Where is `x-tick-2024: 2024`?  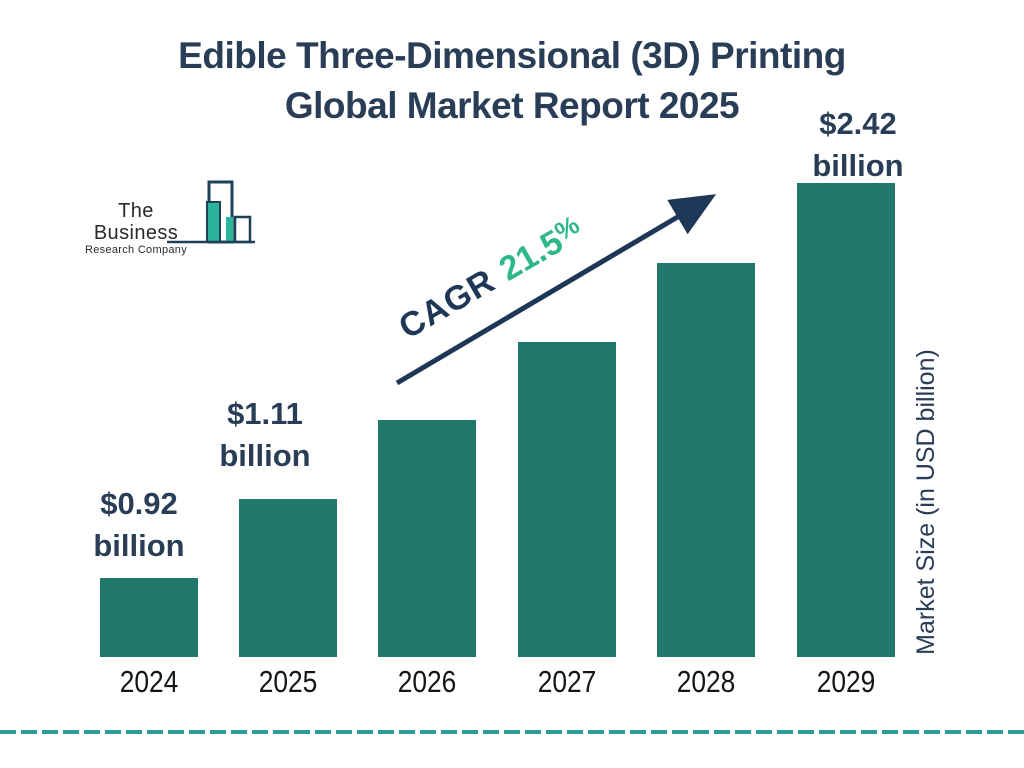
x-tick-2024: 2024 is located at coordinates (149, 681).